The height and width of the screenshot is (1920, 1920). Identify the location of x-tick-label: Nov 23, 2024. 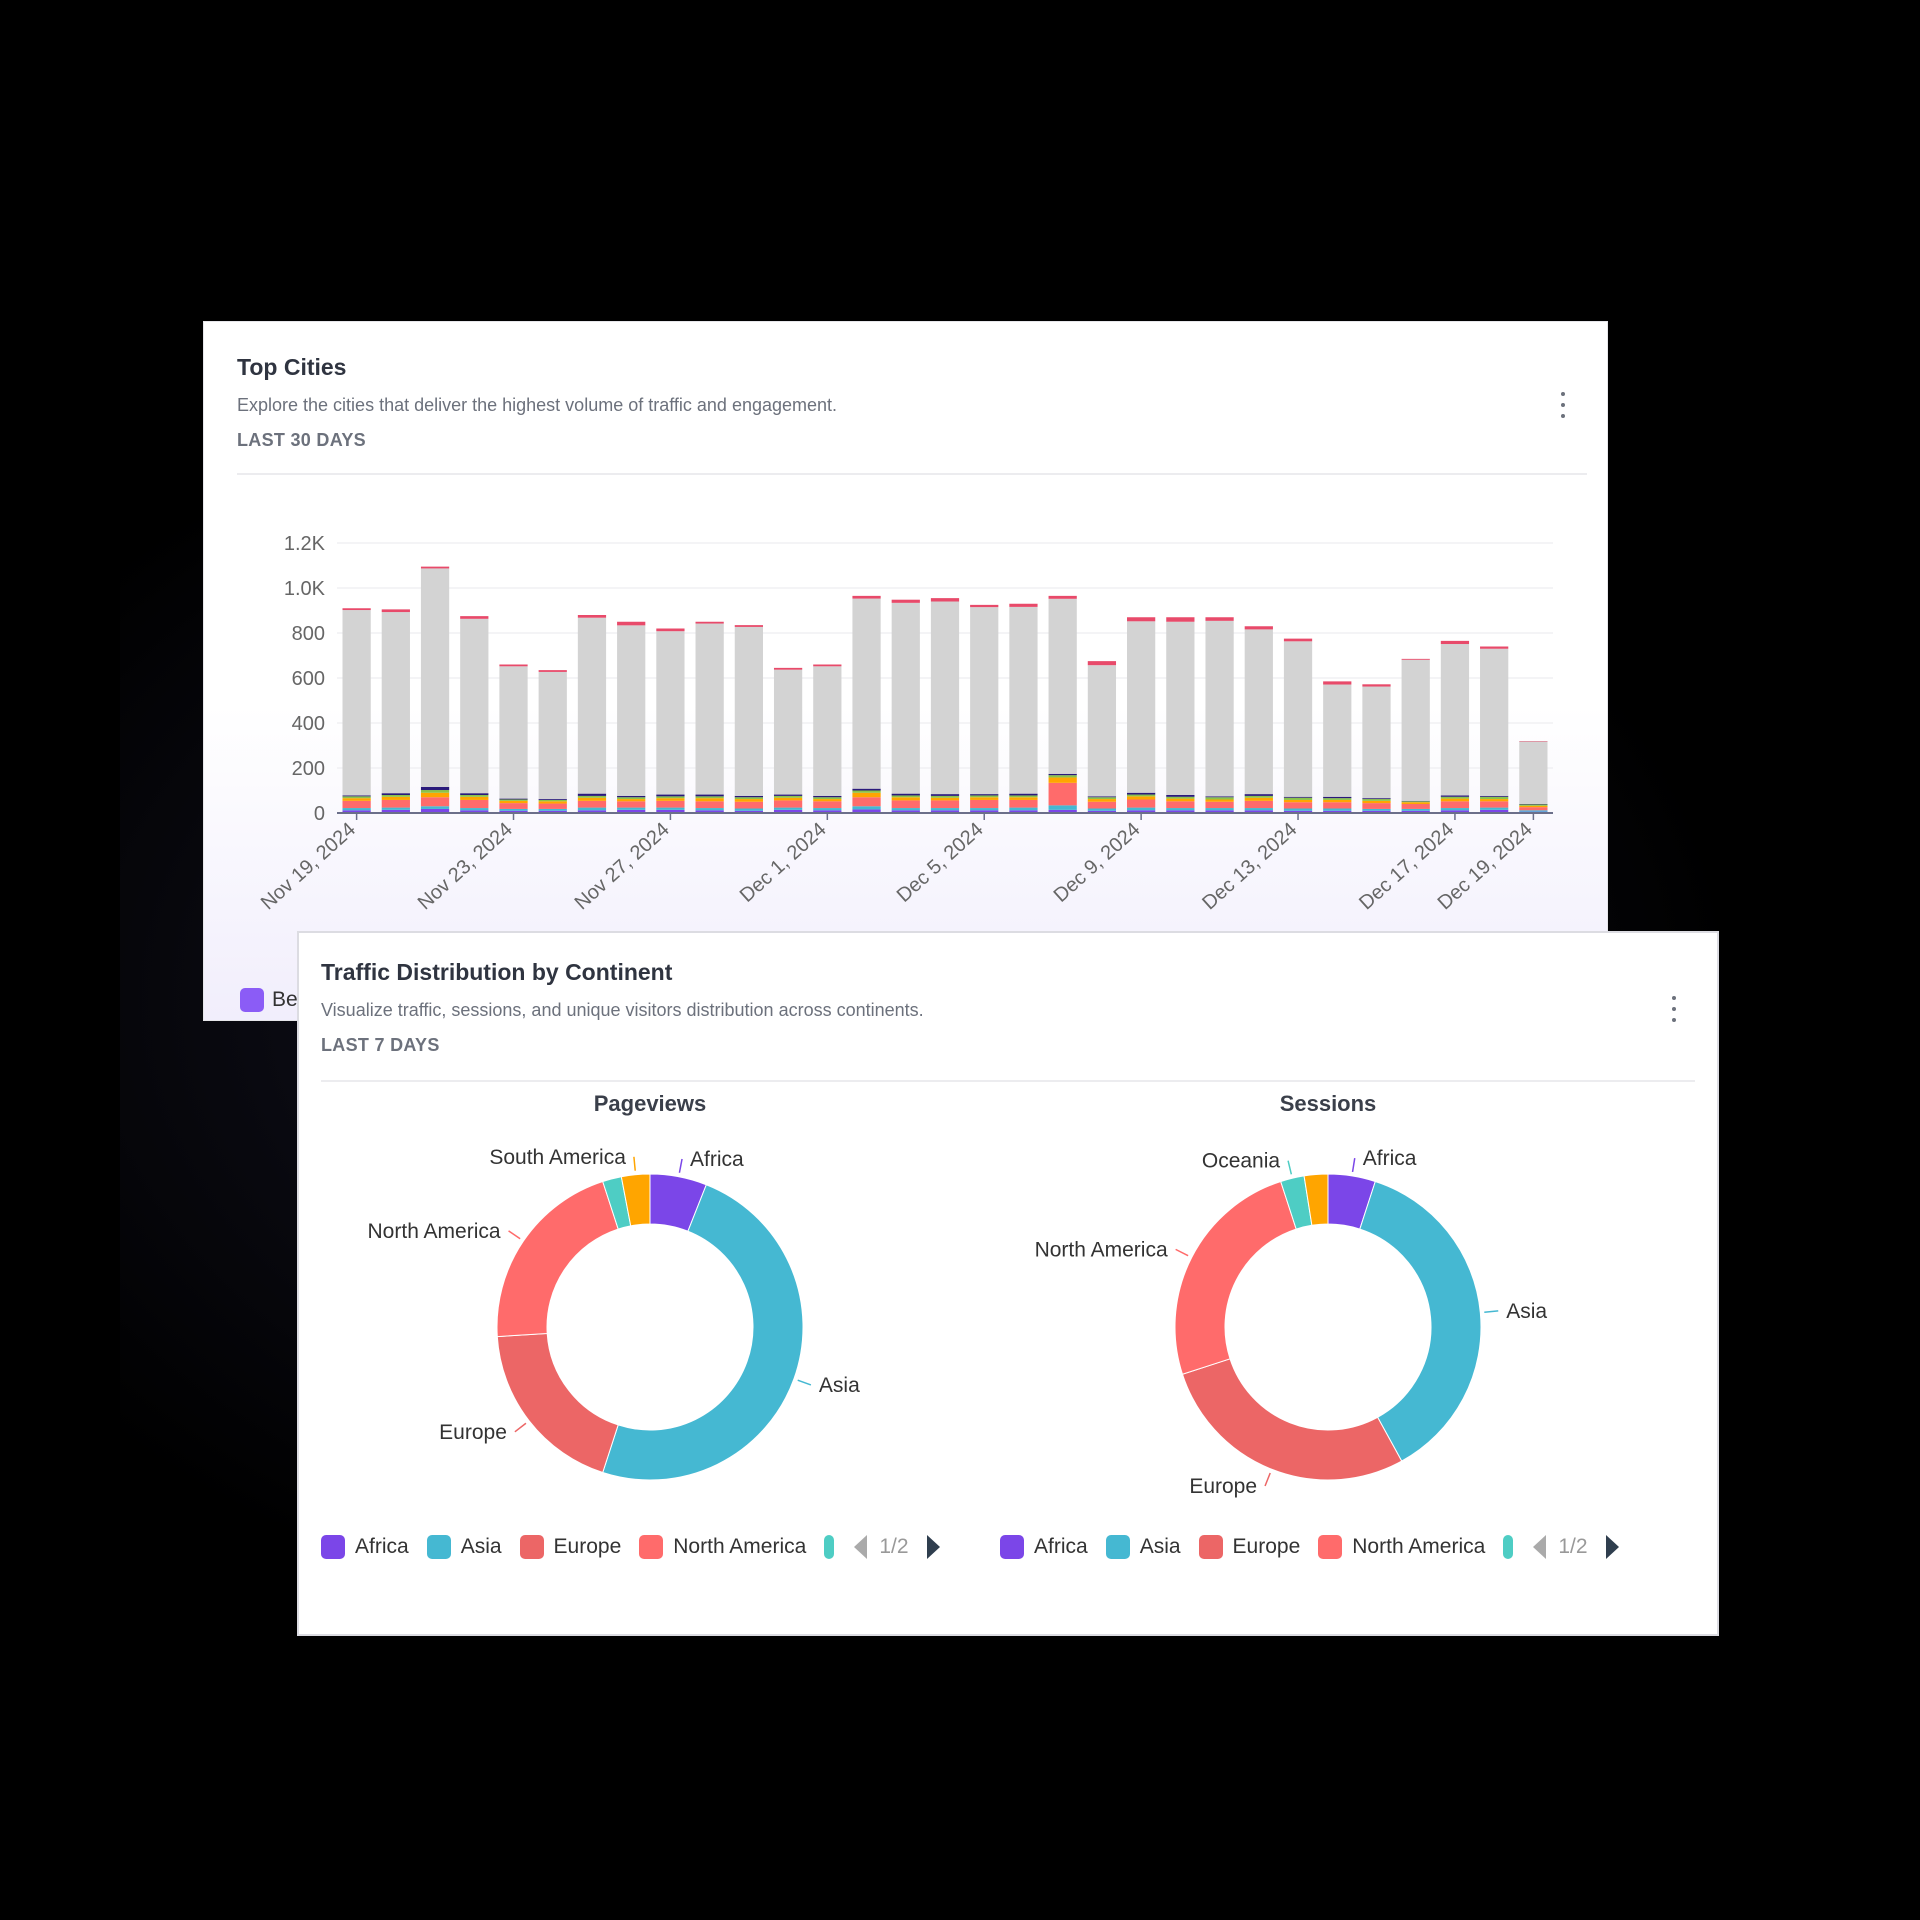
(465, 866).